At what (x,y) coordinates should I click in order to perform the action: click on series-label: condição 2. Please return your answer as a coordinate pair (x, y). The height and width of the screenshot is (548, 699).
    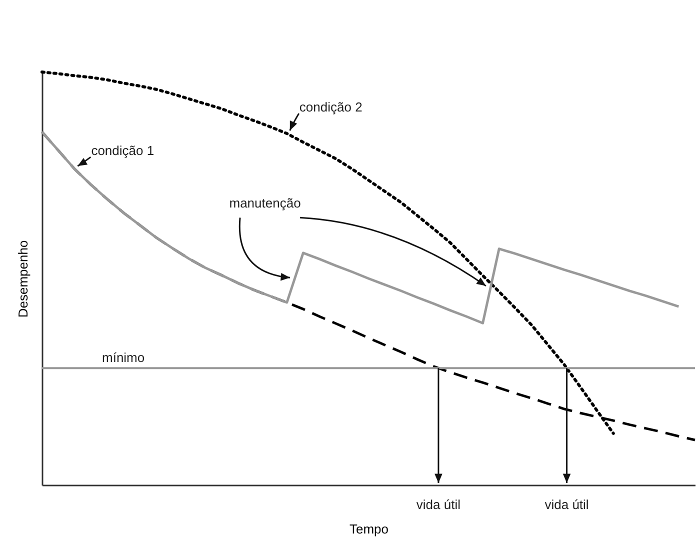
    Looking at the image, I should click on (330, 107).